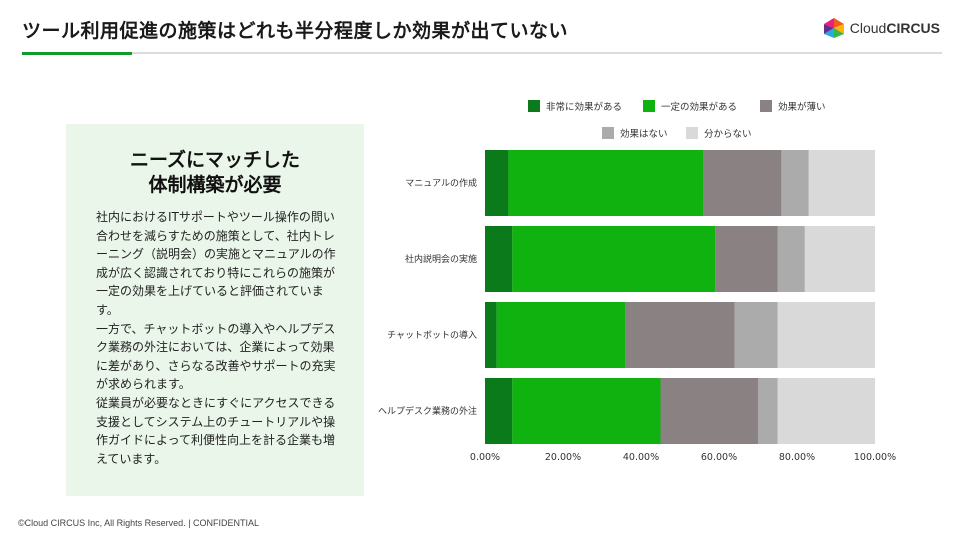 This screenshot has width=960, height=540. Describe the element at coordinates (797, 457) in the screenshot. I see `x-tick-label: 80.00%` at that location.